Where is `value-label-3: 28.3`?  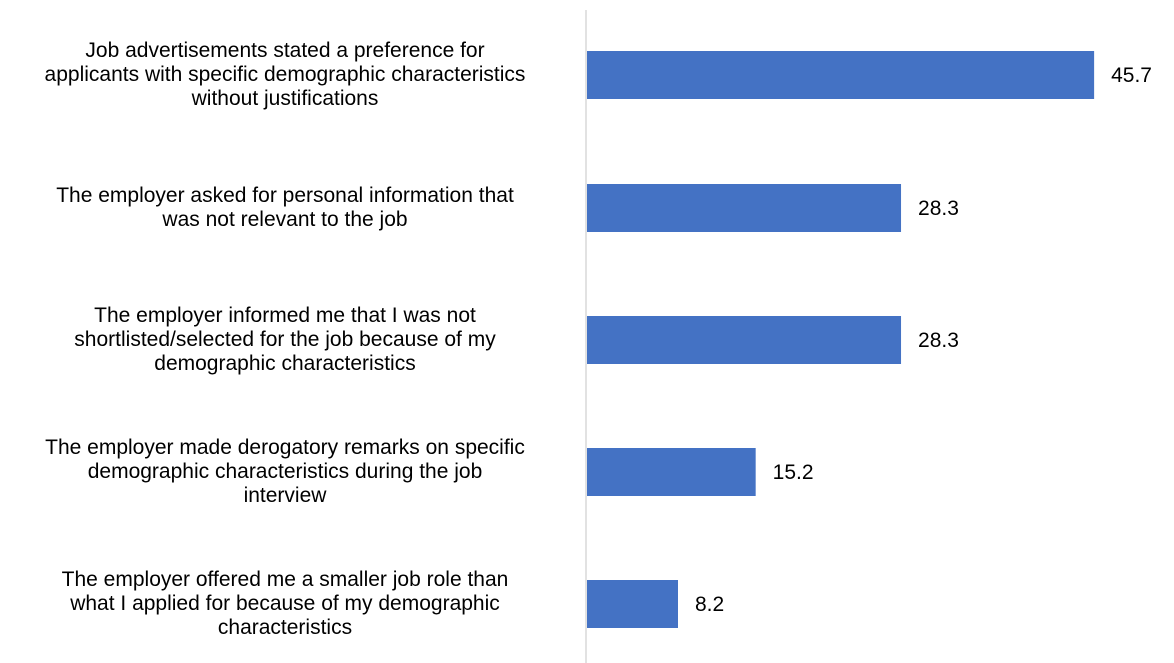
value-label-3: 28.3 is located at coordinates (938, 340).